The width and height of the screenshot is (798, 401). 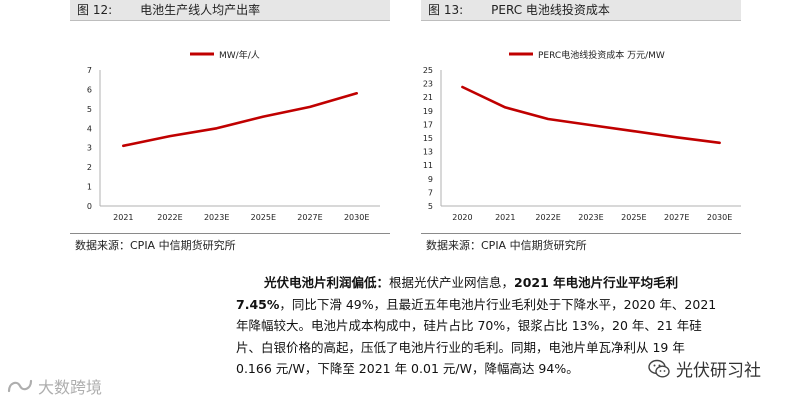 What do you see at coordinates (718, 371) in the screenshot?
I see `watermark-right-text: 光伏研习社` at bounding box center [718, 371].